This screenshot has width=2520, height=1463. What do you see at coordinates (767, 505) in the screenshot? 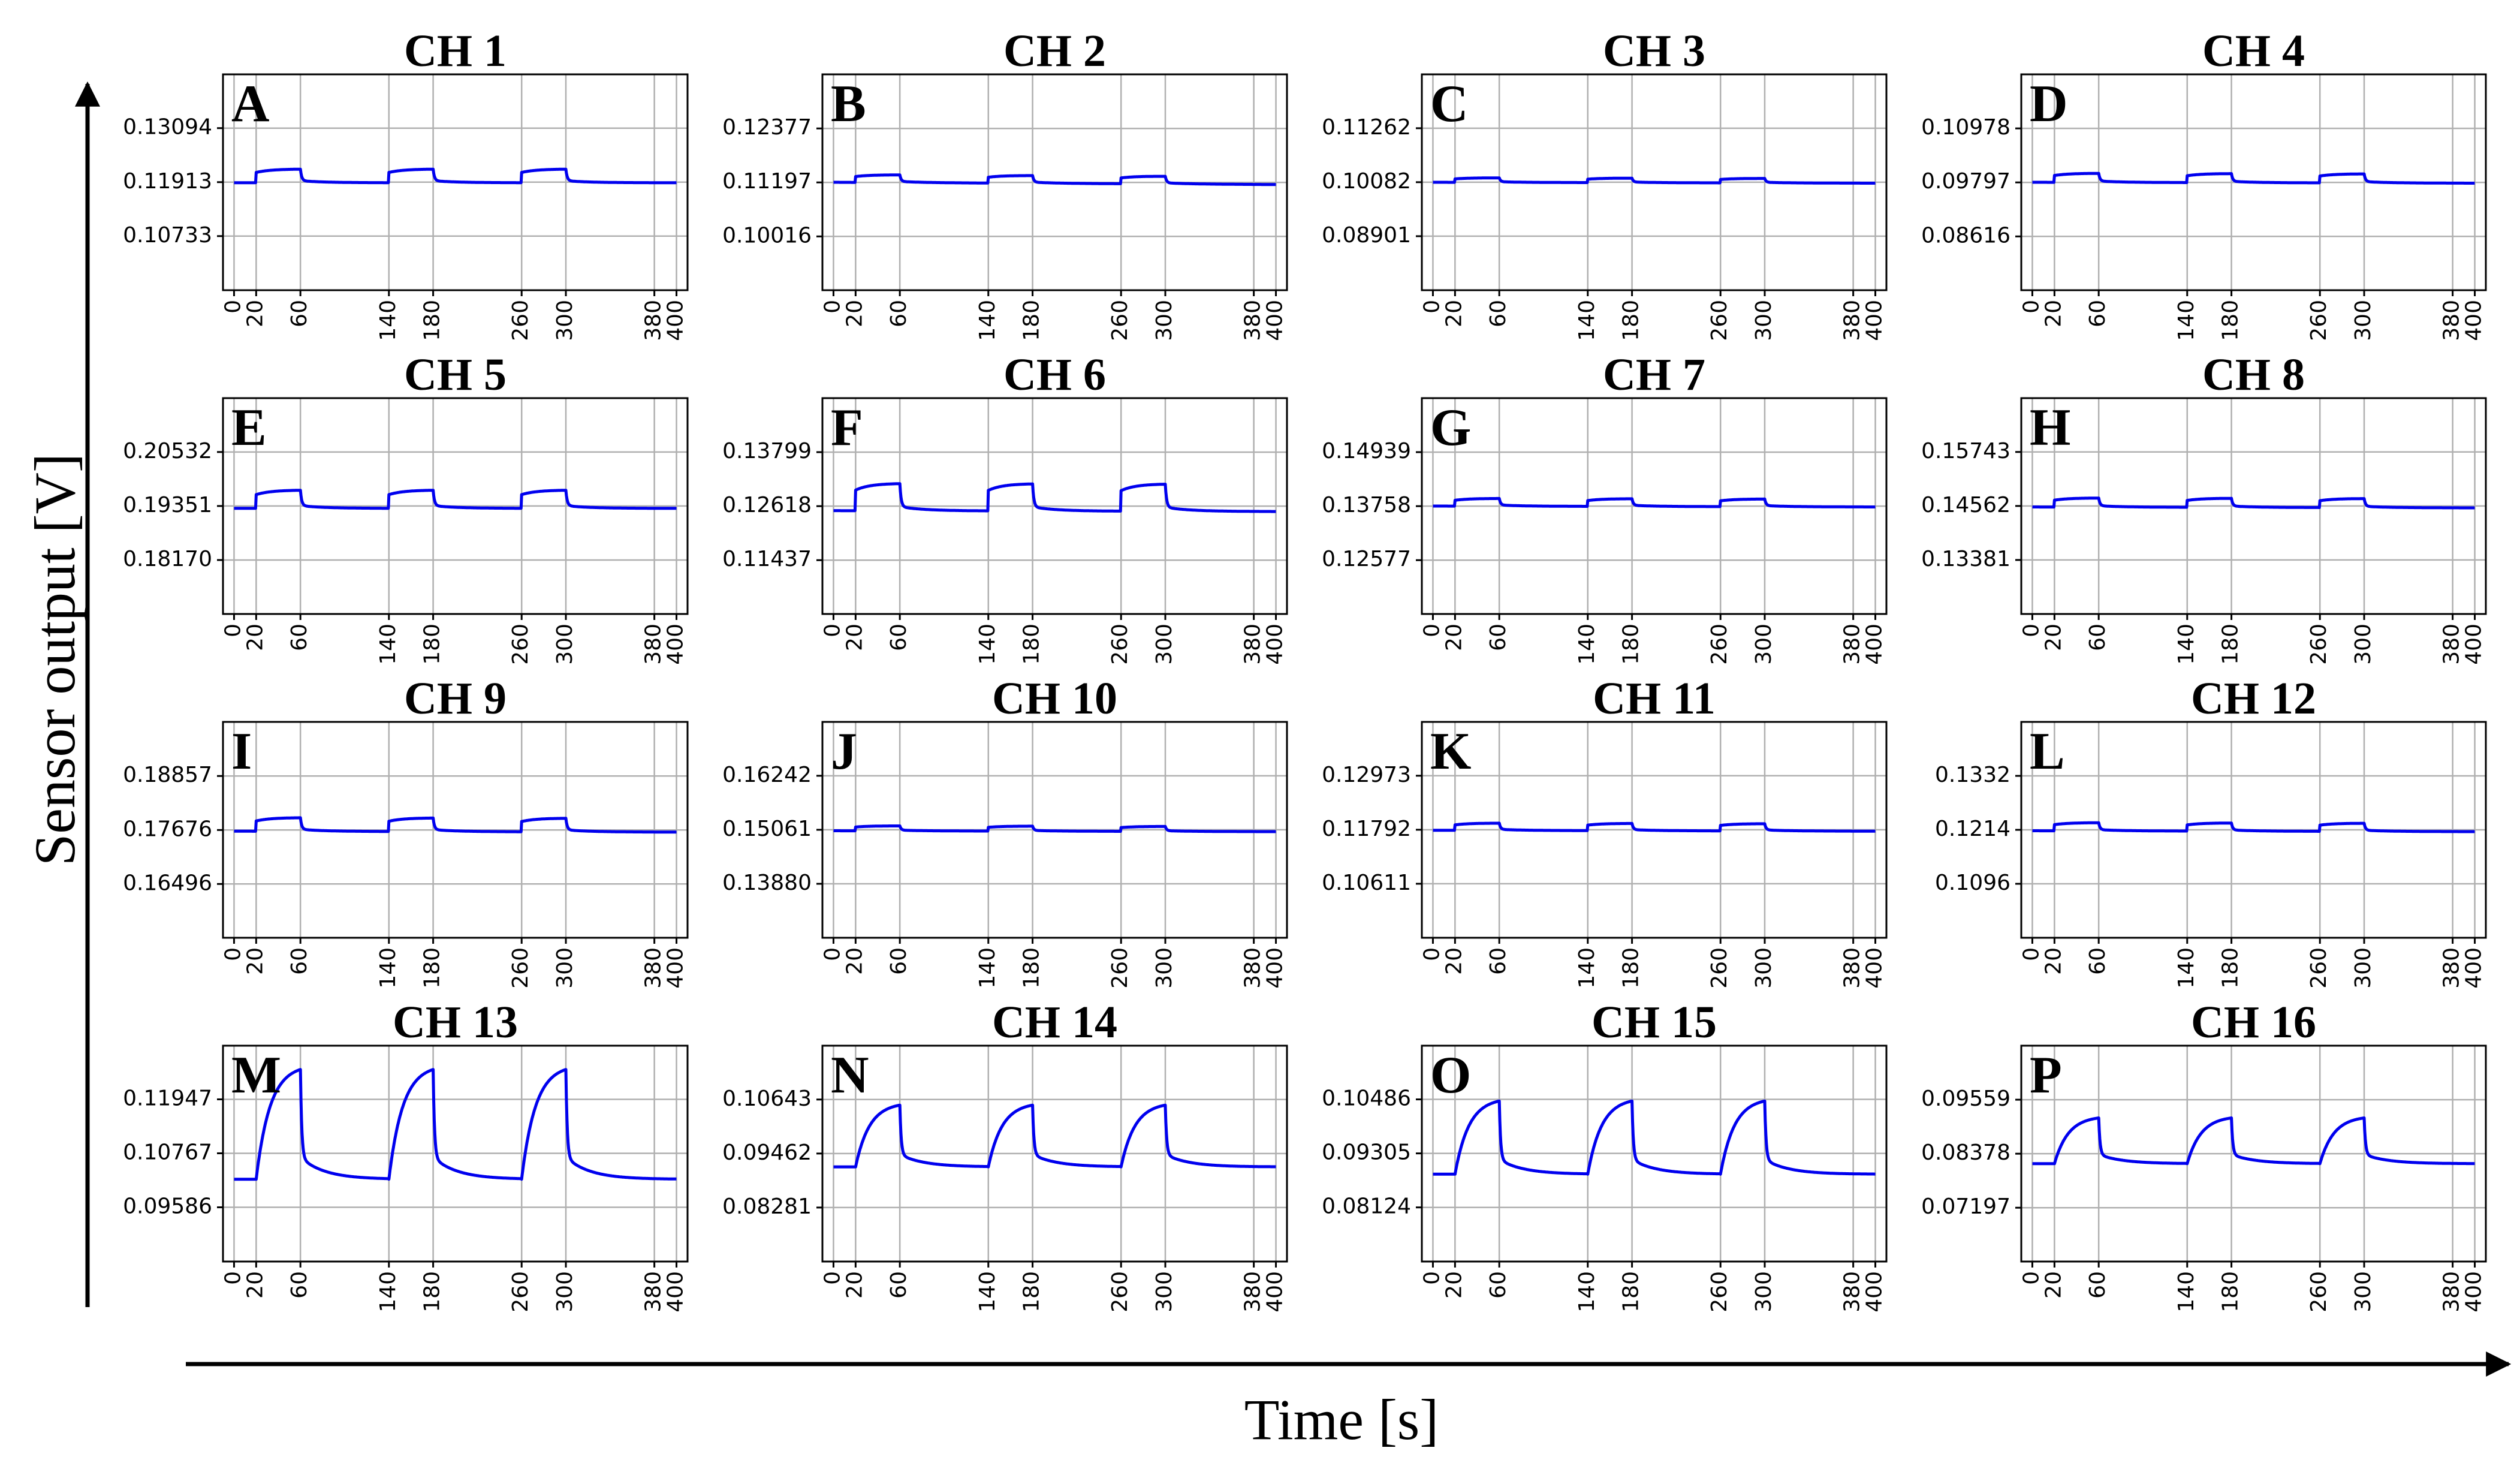
I see `y-tick-label: 0.12618` at bounding box center [767, 505].